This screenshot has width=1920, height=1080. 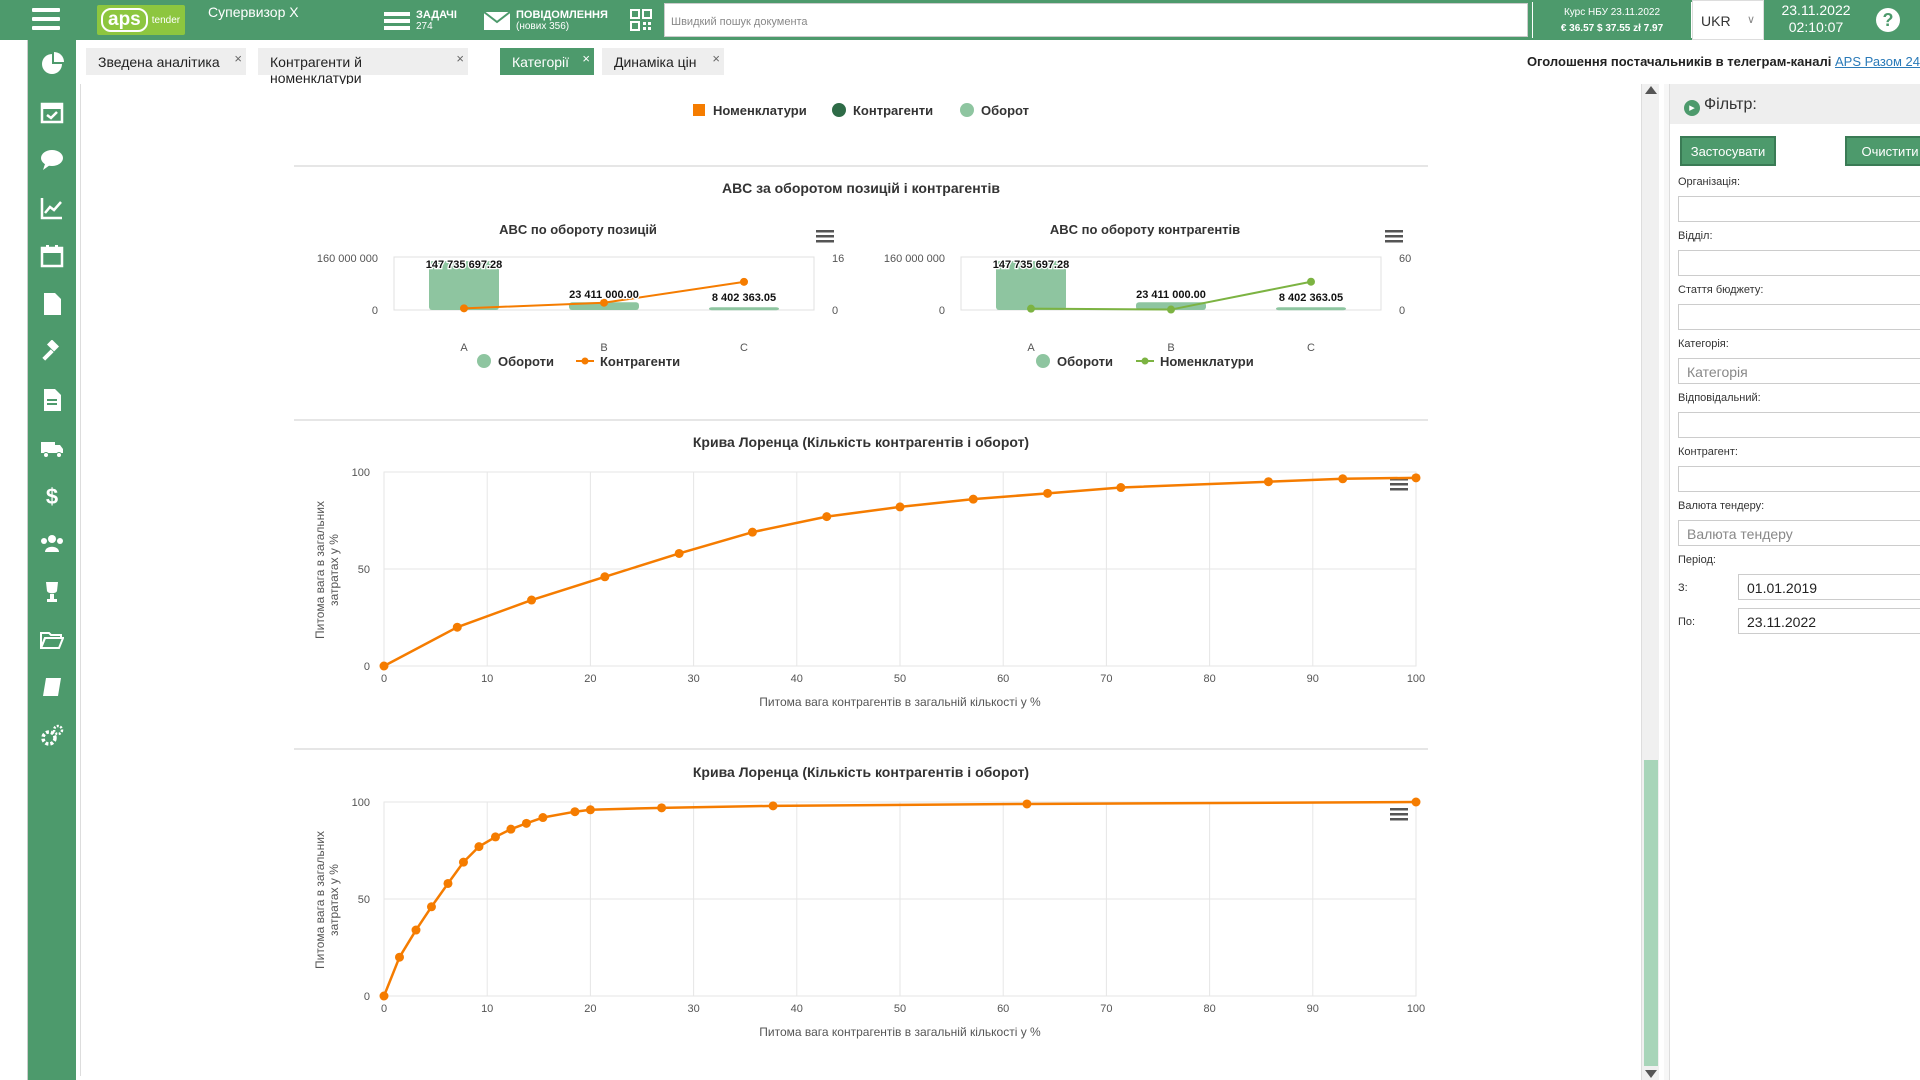 What do you see at coordinates (52, 112) in the screenshot?
I see `calendar-check-icon` at bounding box center [52, 112].